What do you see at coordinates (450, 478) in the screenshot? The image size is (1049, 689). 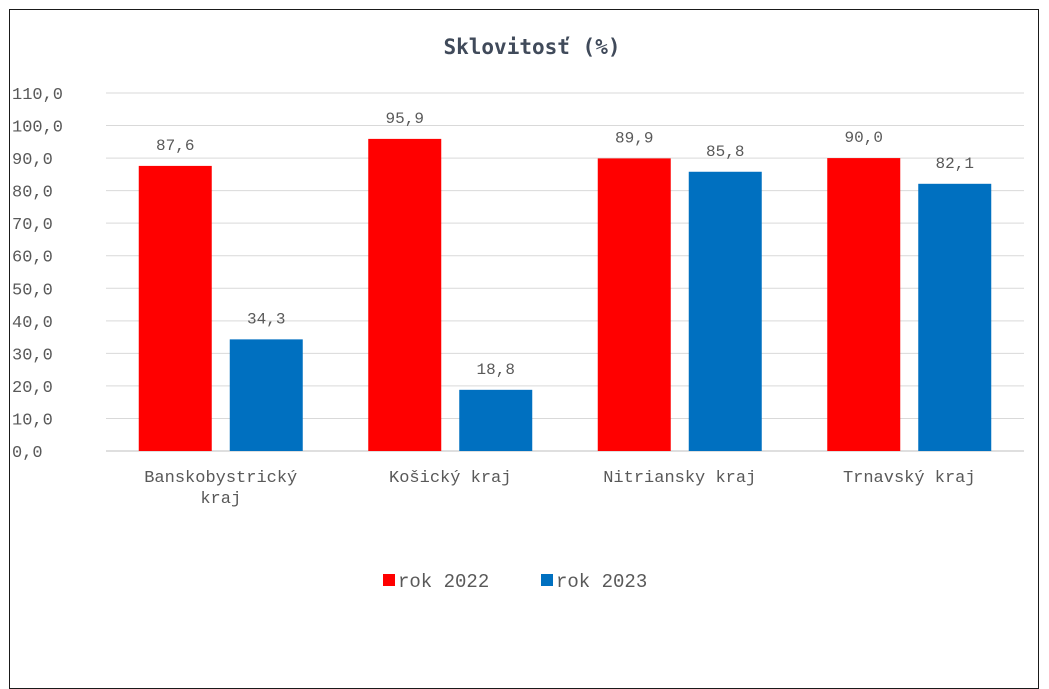 I see `x-tick-label: Košický kraj` at bounding box center [450, 478].